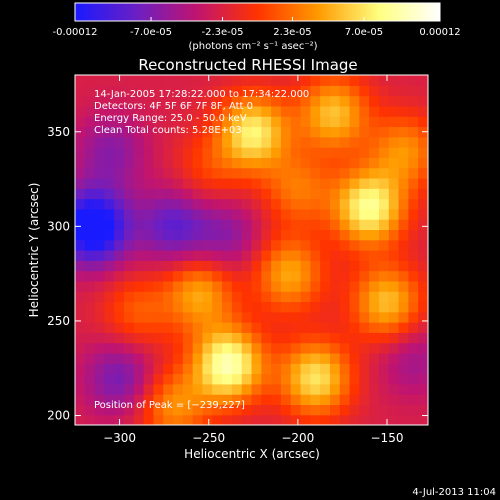 Image resolution: width=500 pixels, height=500 pixels. I want to click on x-tick-label: −300, so click(119, 438).